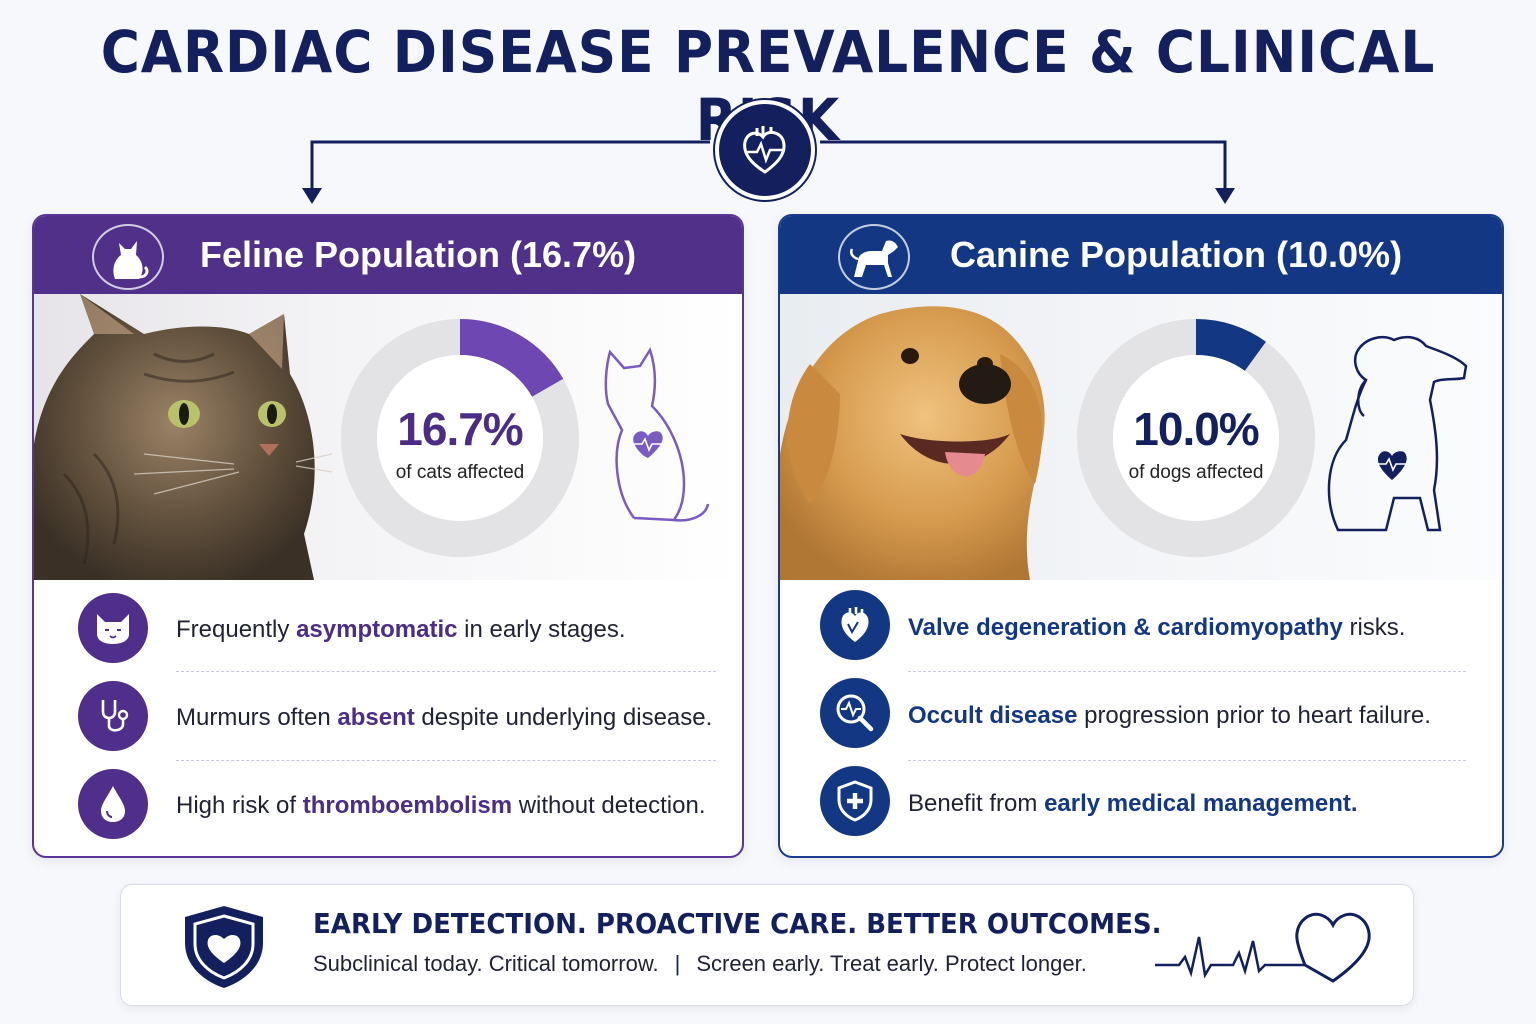  I want to click on cat-outline-icon, so click(657, 434).